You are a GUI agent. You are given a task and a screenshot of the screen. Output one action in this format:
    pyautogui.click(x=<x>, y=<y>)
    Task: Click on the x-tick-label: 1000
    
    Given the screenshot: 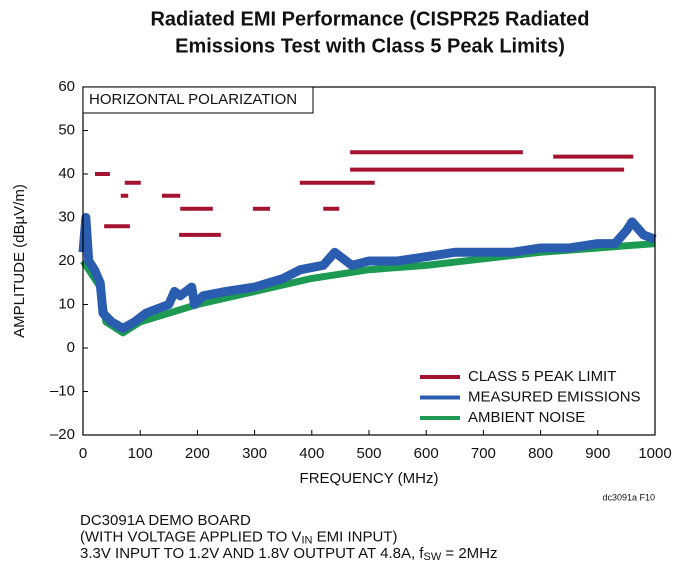 What is the action you would take?
    pyautogui.click(x=654, y=453)
    